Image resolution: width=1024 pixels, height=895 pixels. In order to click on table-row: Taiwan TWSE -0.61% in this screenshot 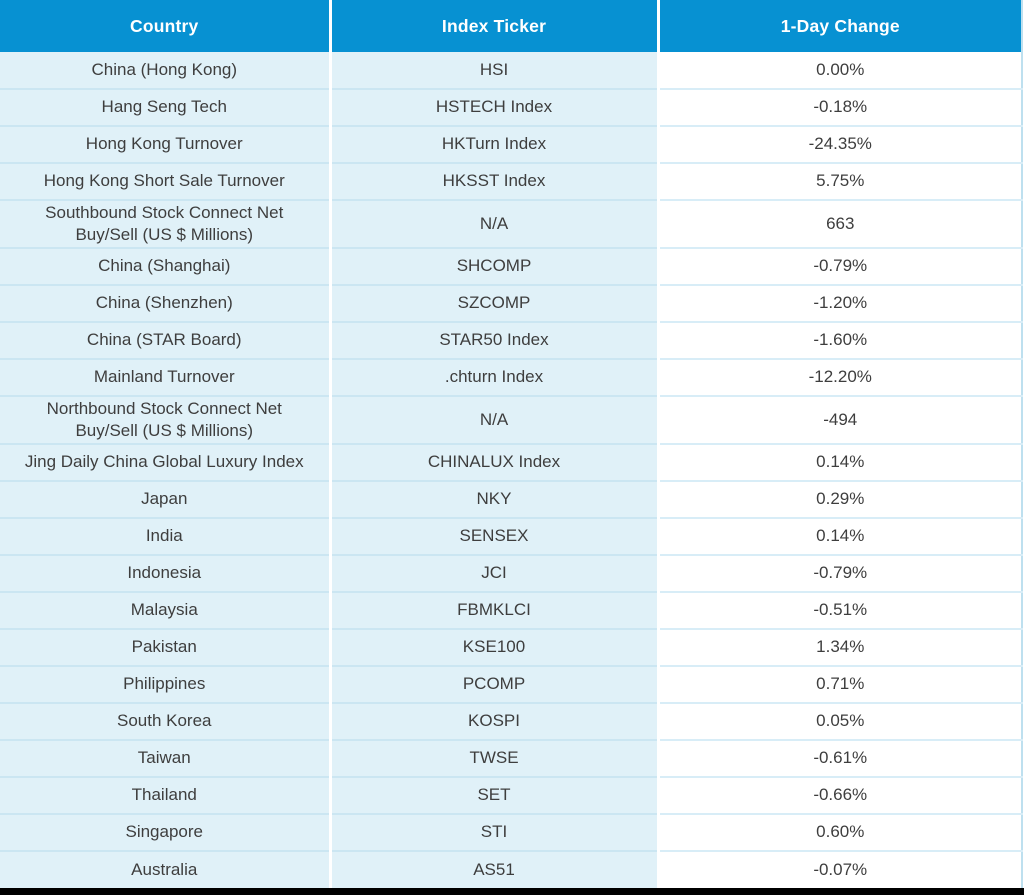, I will do `click(511, 758)`.